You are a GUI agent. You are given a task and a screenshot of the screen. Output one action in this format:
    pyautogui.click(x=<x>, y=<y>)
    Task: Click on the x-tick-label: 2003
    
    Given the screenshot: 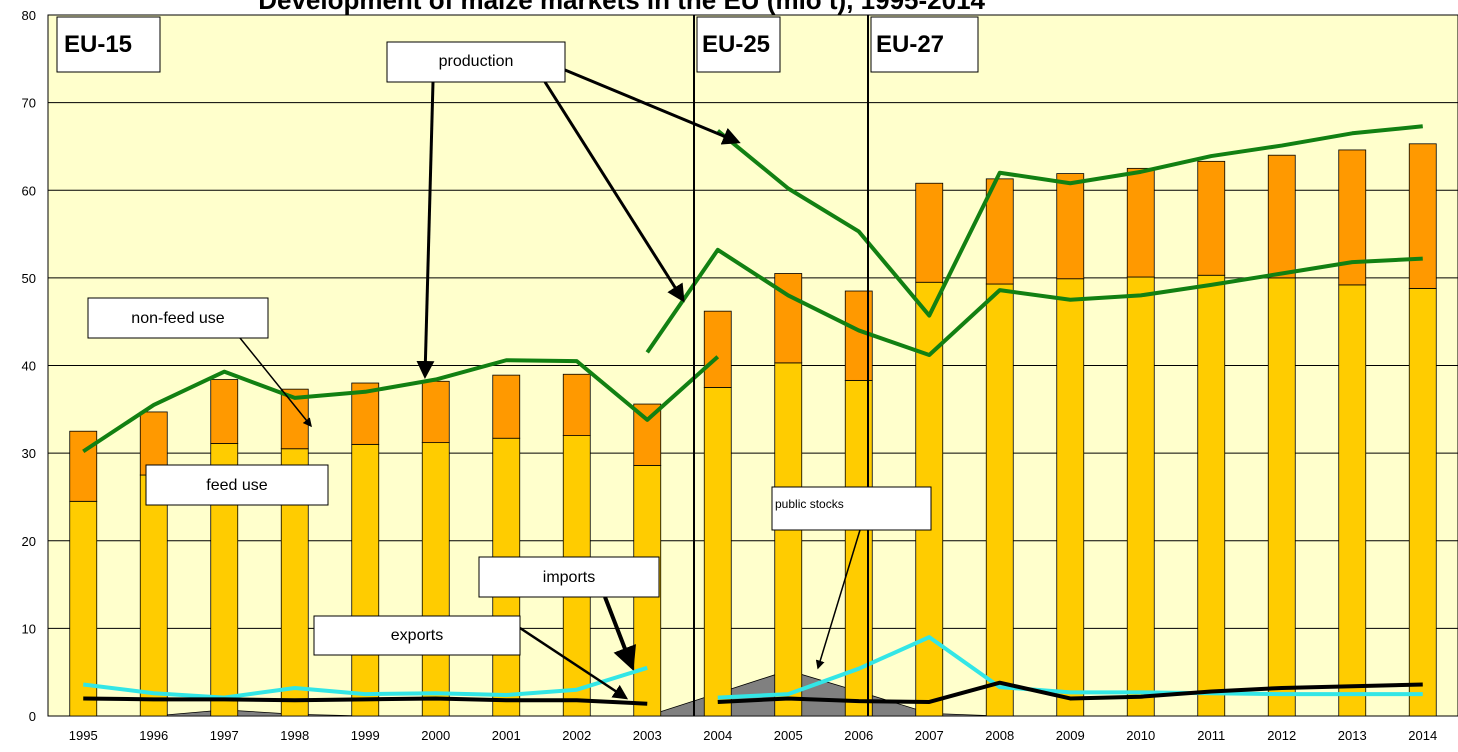 What is the action you would take?
    pyautogui.click(x=647, y=735)
    